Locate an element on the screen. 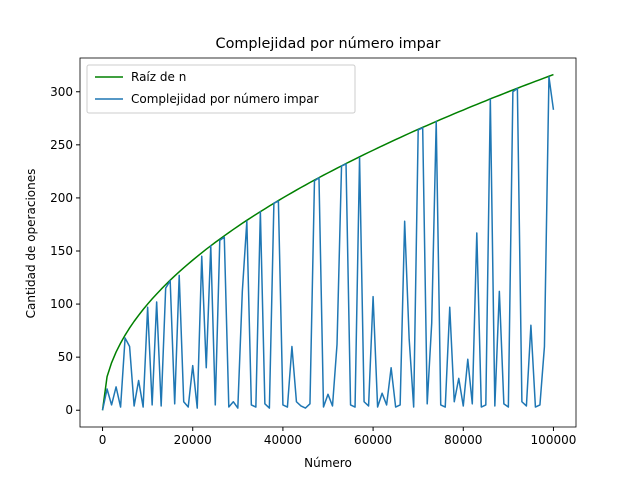  x-tick-label: 0 is located at coordinates (103, 440).